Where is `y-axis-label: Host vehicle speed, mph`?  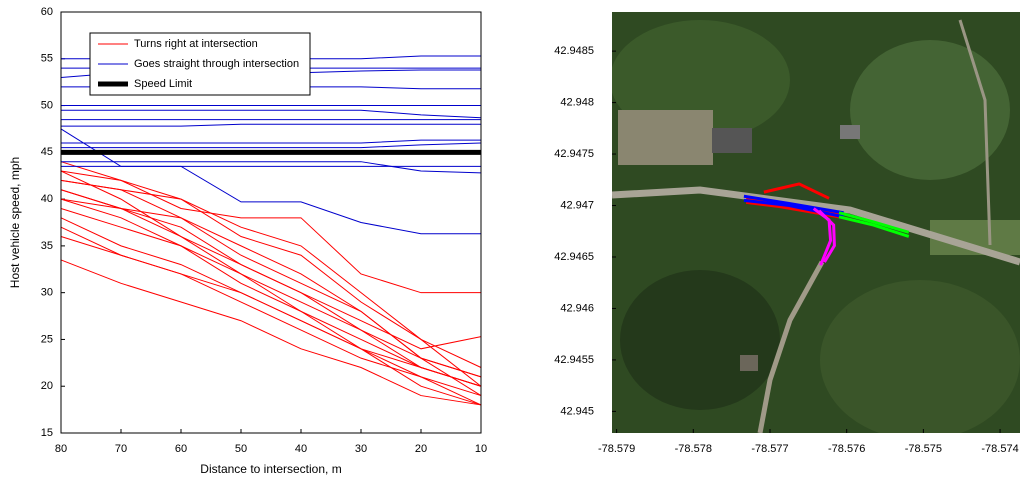 y-axis-label: Host vehicle speed, mph is located at coordinates (15, 222).